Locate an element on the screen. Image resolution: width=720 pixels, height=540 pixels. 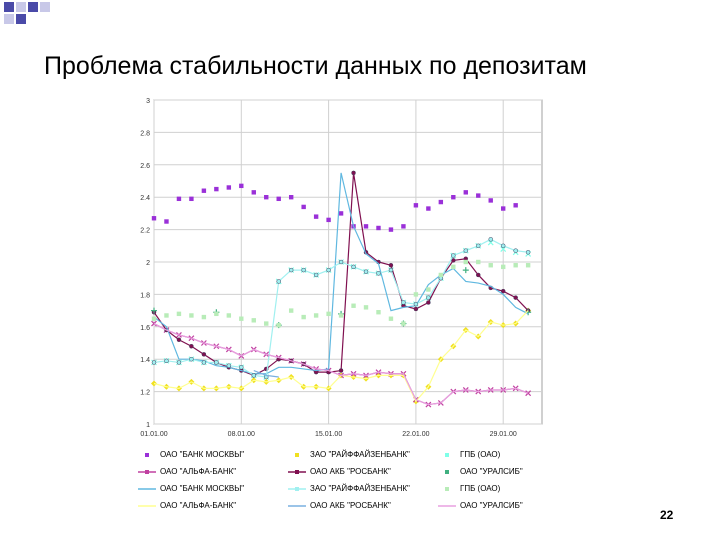
y-tick-label: 1.4 is located at coordinates (145, 360).